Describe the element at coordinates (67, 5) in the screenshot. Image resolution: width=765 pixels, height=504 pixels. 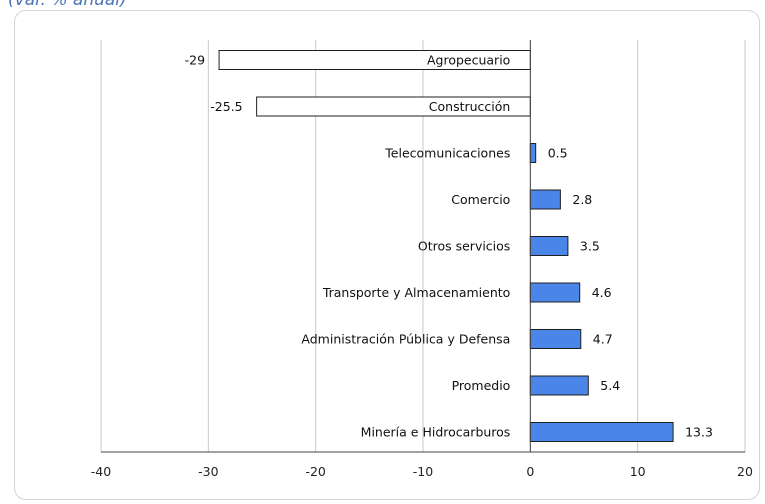
I see `chart-subtitle: (var. % anual)` at that location.